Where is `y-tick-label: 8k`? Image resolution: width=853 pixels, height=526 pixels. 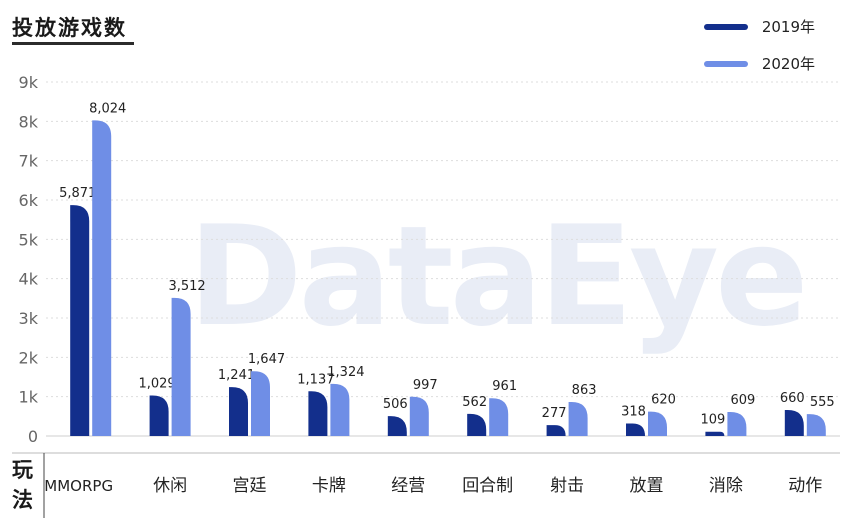
y-tick-label: 8k is located at coordinates (29, 121).